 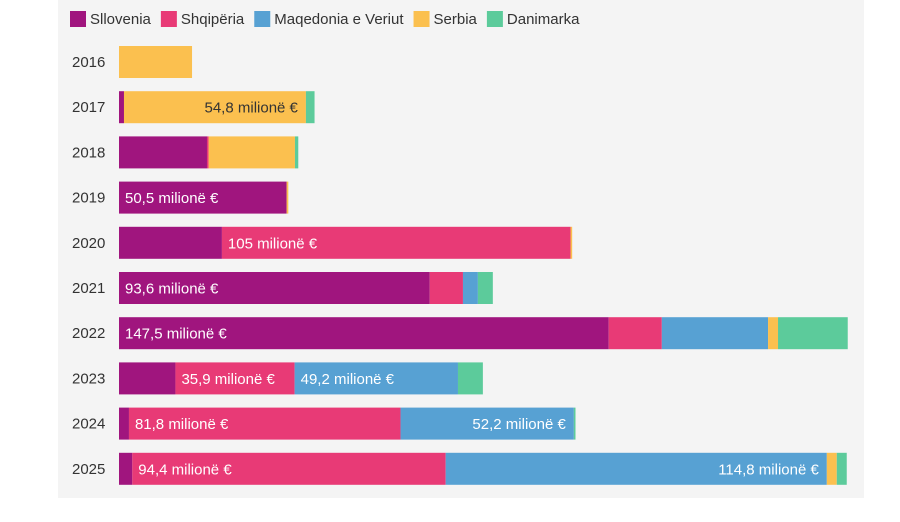 I want to click on bar-segment-danimarka-2021, so click(x=485, y=288).